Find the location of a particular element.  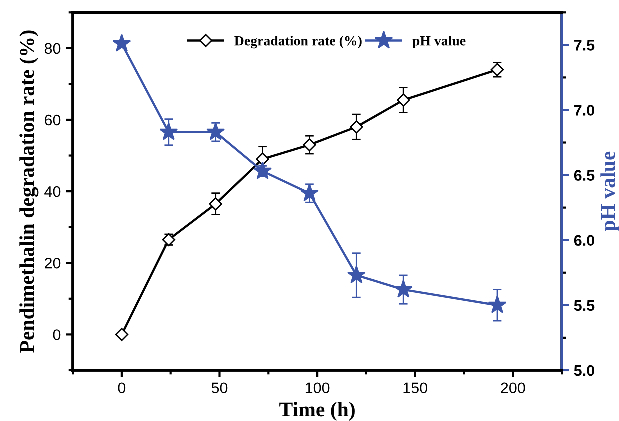

x-axis-title: Time (h) is located at coordinates (317, 411).